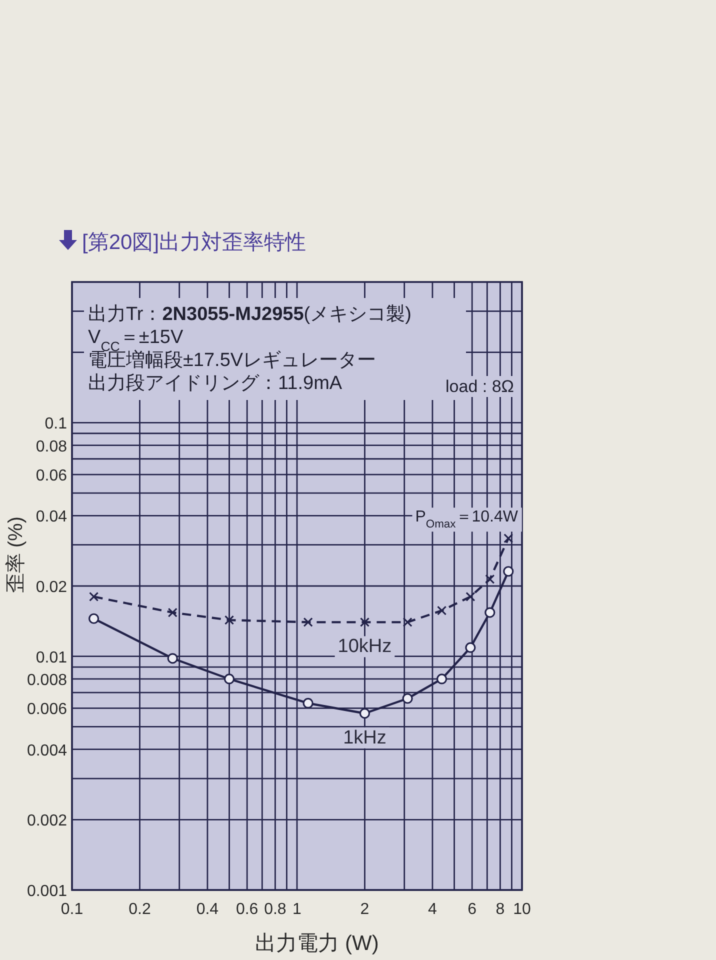  I want to click on x-tick-label: 0.2, so click(139, 909).